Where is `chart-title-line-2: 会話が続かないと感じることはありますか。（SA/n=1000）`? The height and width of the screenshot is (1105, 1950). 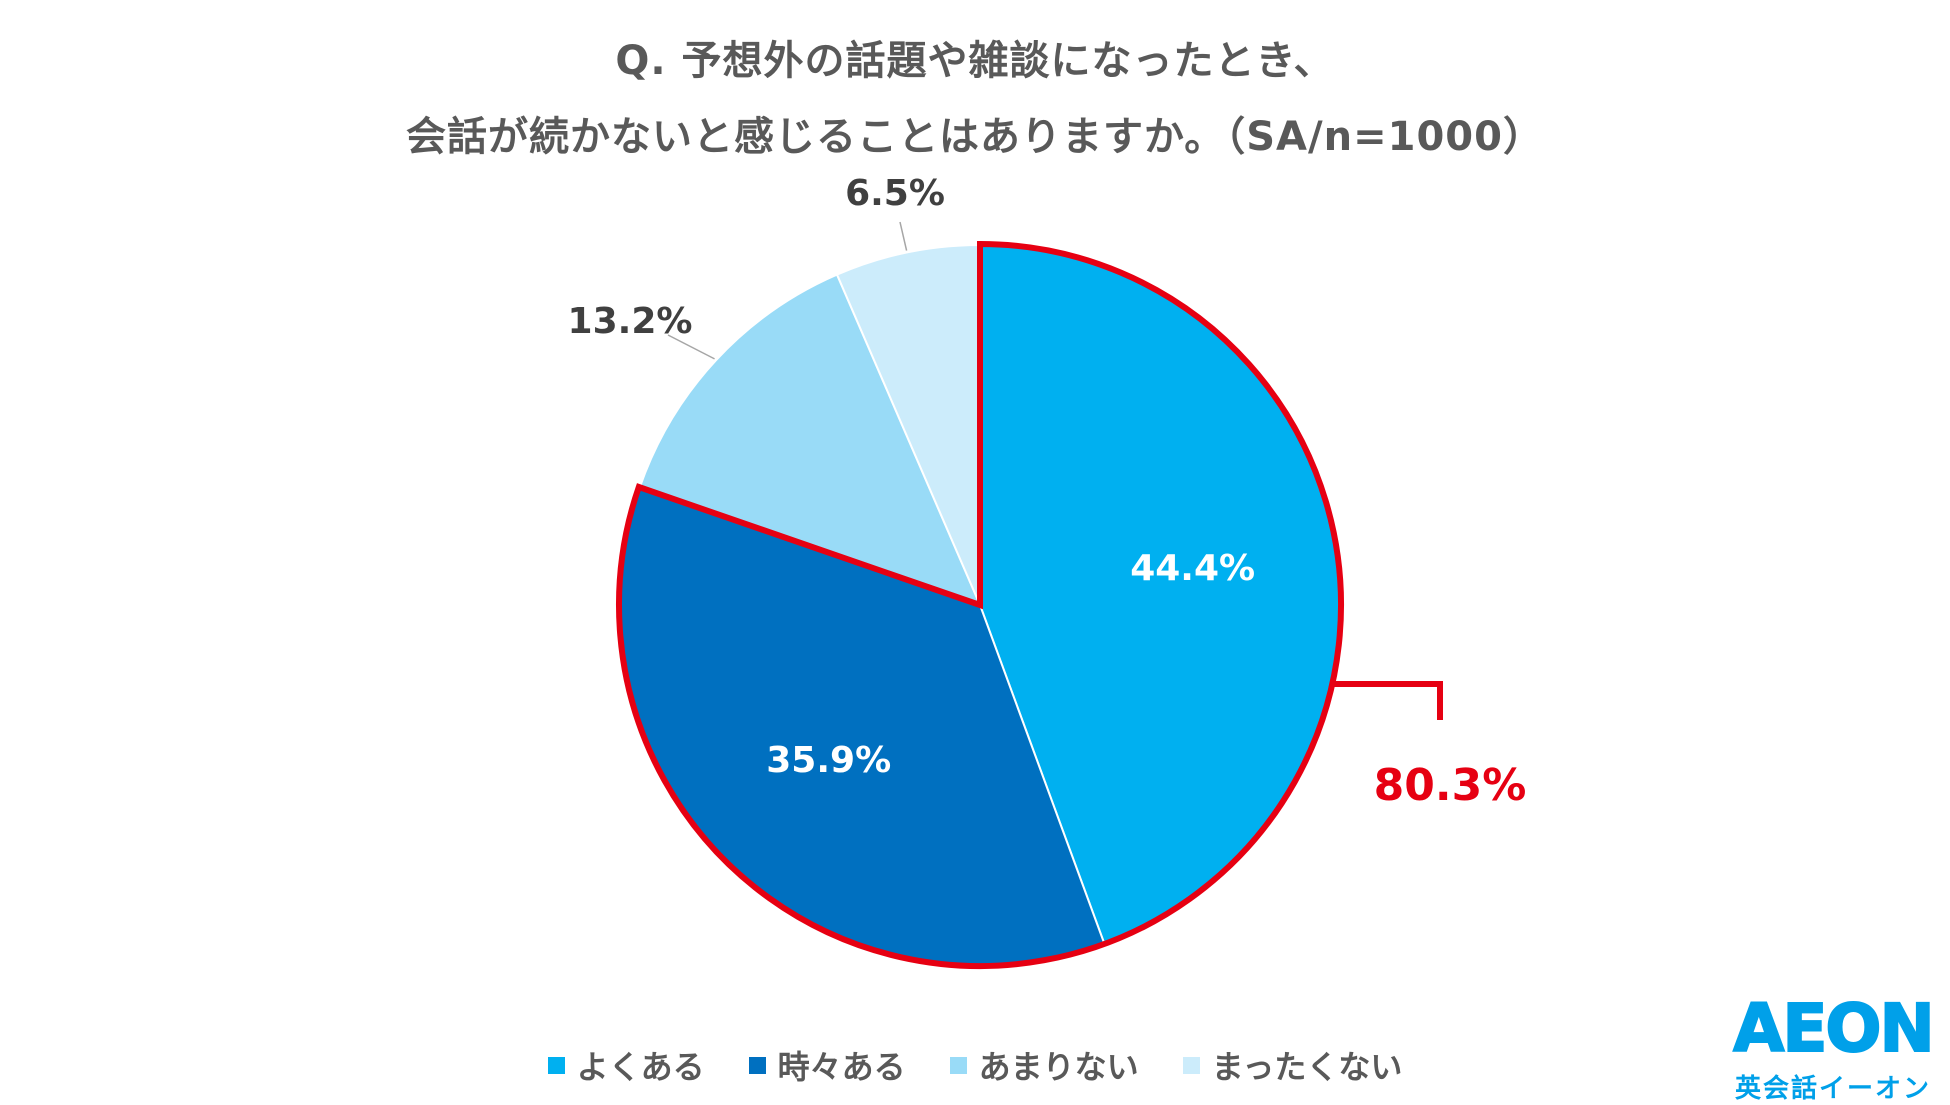
chart-title-line-2: 会話が続かないと感じることはありますか。（SA/n=1000） is located at coordinates (975, 137).